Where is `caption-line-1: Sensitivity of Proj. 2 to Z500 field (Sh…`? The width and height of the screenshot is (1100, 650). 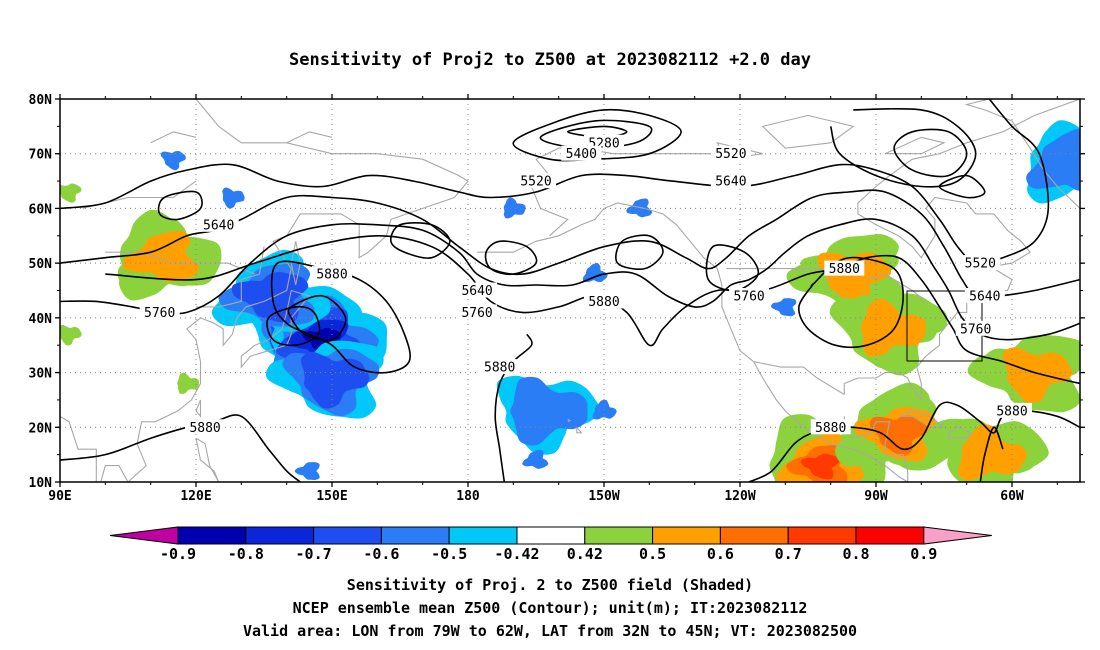 caption-line-1: Sensitivity of Proj. 2 to Z500 field (Sh… is located at coordinates (550, 585).